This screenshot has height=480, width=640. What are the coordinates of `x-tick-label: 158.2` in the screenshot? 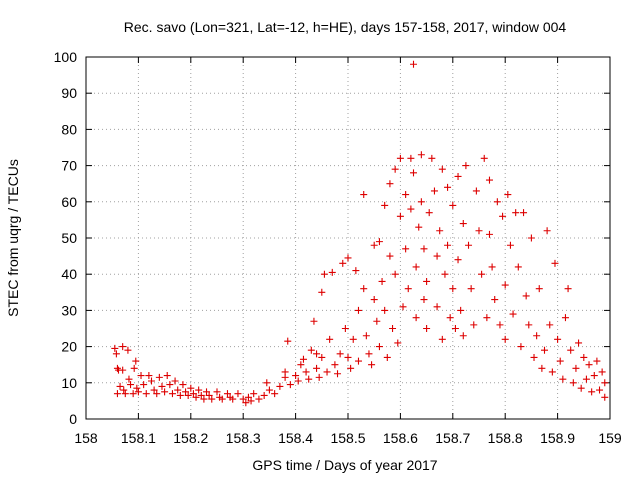 It's located at (190, 438).